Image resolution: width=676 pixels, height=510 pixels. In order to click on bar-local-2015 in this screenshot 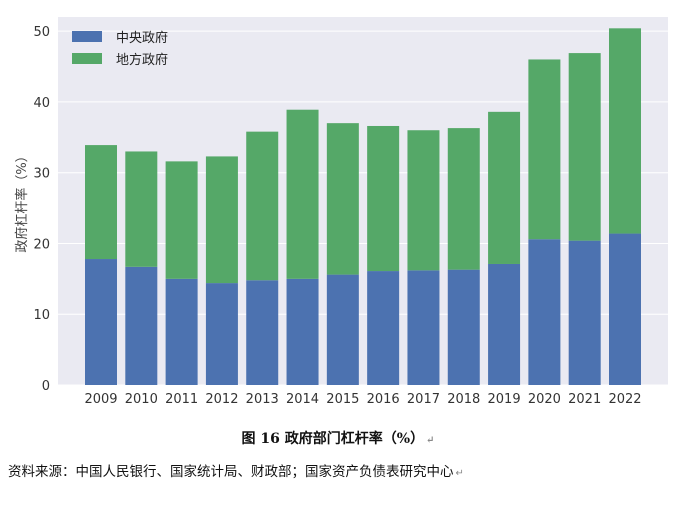, I will do `click(342, 199)`.